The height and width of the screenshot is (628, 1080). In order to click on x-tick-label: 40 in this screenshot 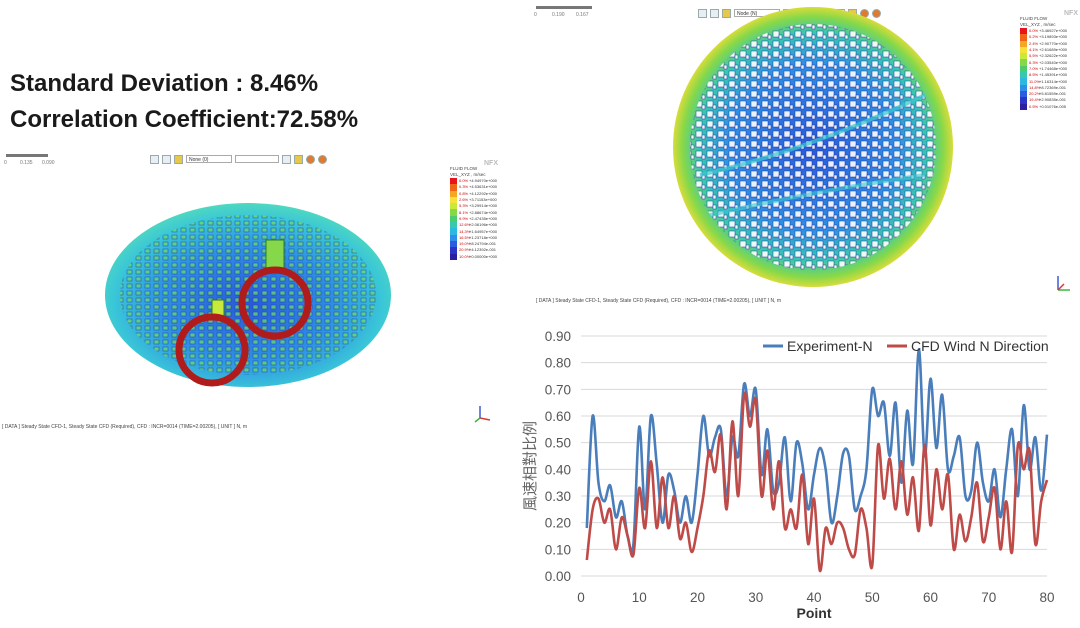, I will do `click(813, 597)`.